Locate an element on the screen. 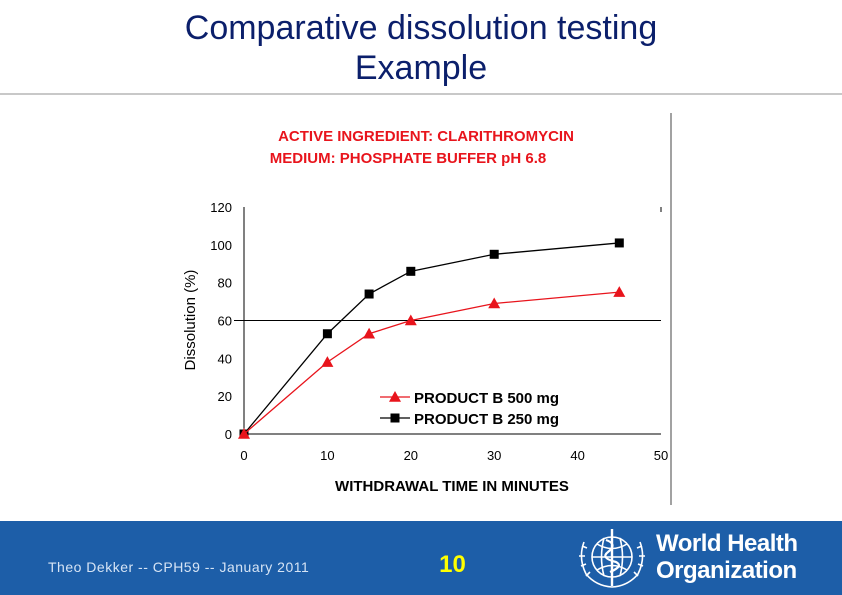 The width and height of the screenshot is (842, 595). chart-legend: PRODUCT B 500 mg PRODUCT B 250 mg is located at coordinates (469, 409).